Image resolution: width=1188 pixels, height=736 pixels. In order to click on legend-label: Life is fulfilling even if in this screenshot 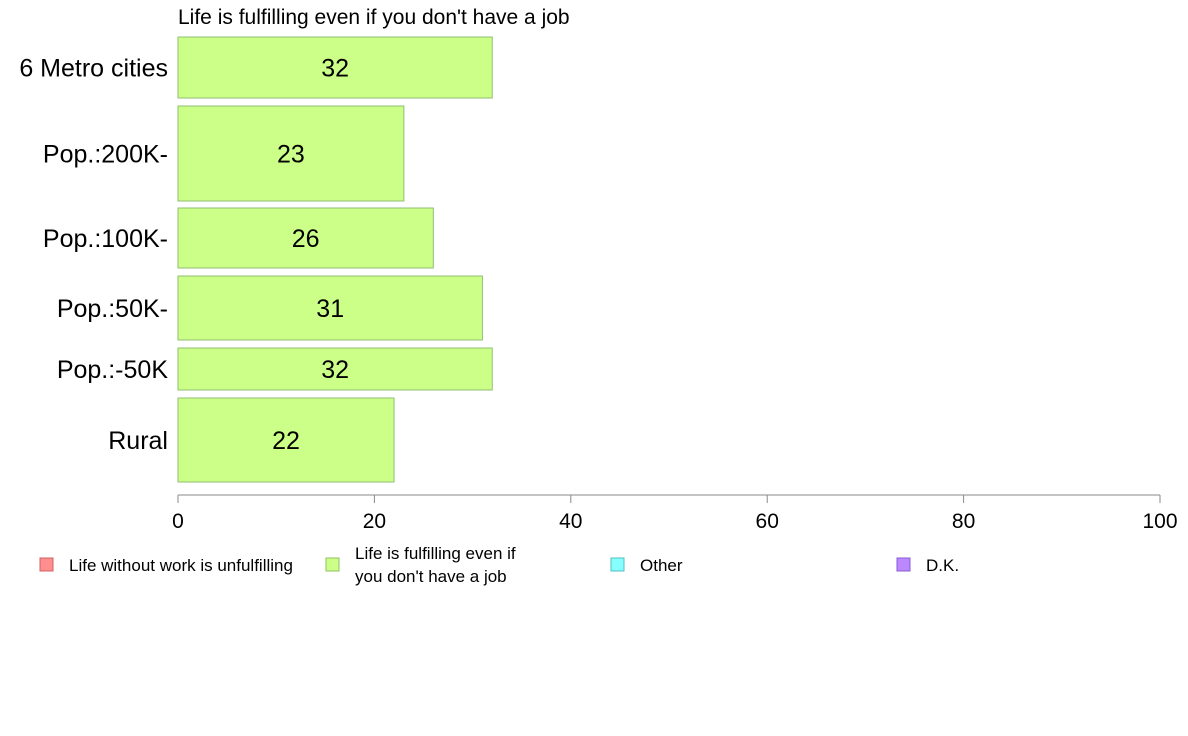, I will do `click(435, 553)`.